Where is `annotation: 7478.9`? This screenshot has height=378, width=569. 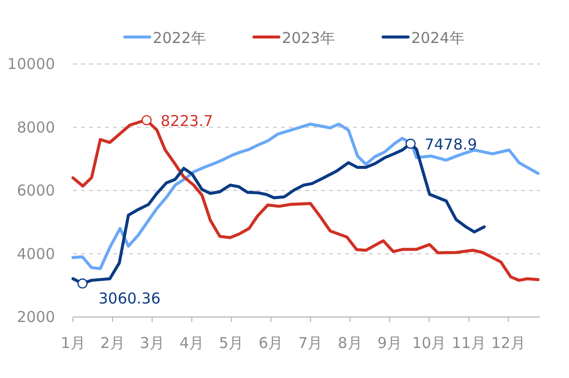 annotation: 7478.9 is located at coordinates (451, 145).